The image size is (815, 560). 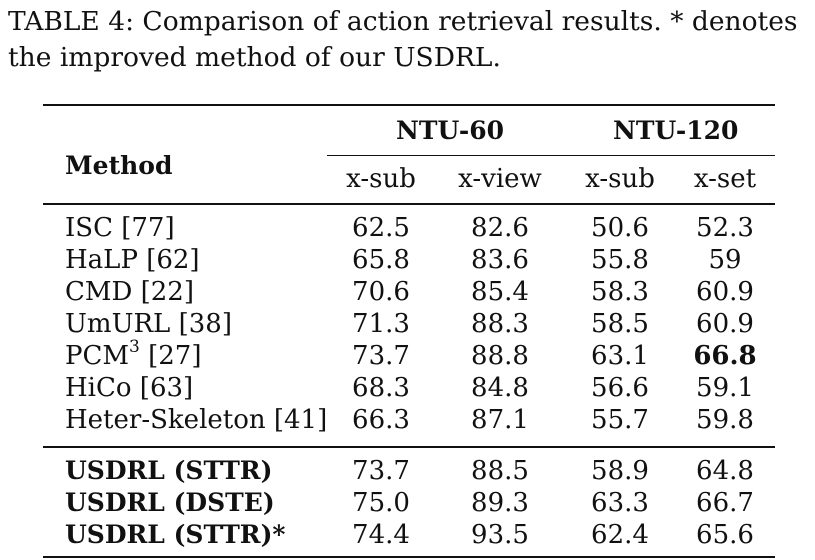 What do you see at coordinates (620, 535) in the screenshot?
I see `cell-value: 62.4` at bounding box center [620, 535].